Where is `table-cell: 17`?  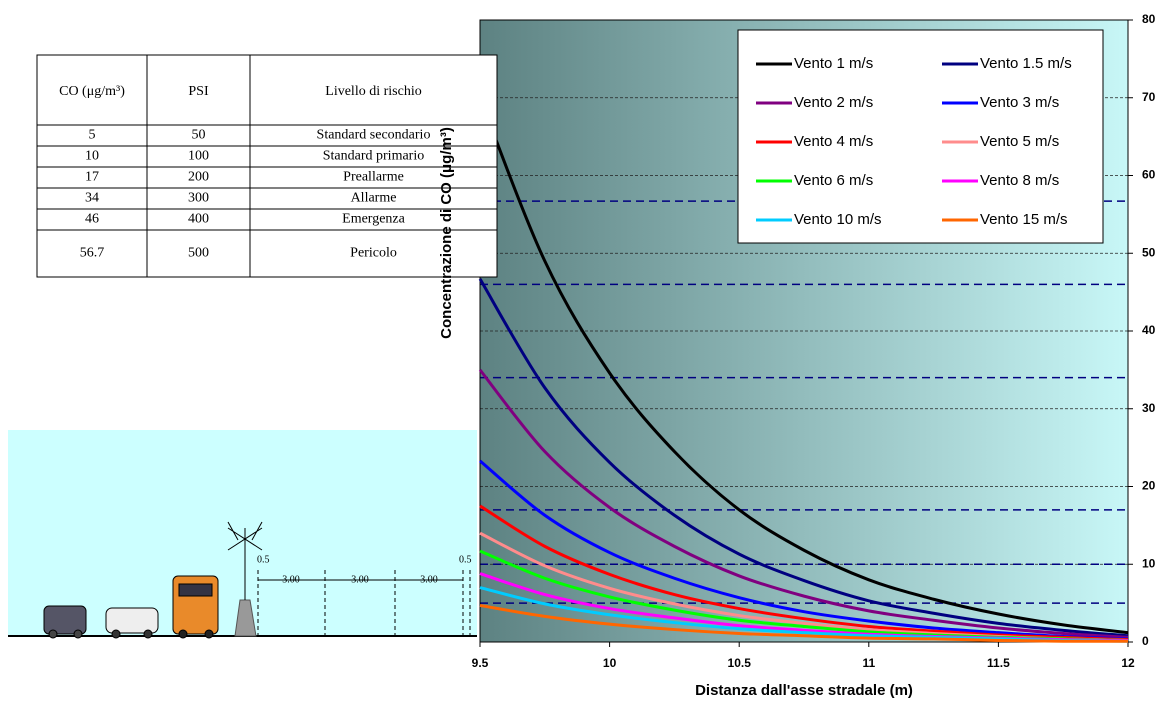 table-cell: 17 is located at coordinates (92, 177).